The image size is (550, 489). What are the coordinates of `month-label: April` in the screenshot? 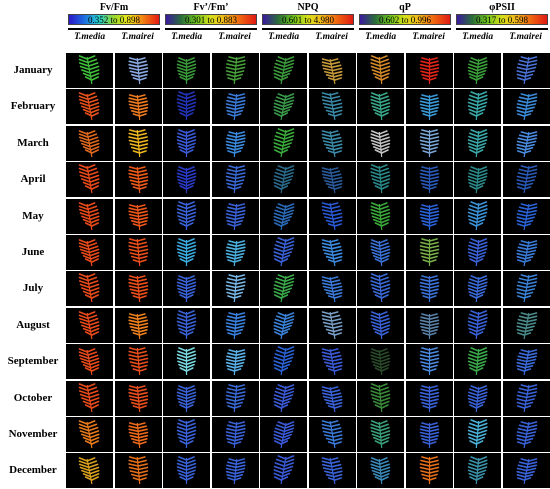 It's located at (33, 179).